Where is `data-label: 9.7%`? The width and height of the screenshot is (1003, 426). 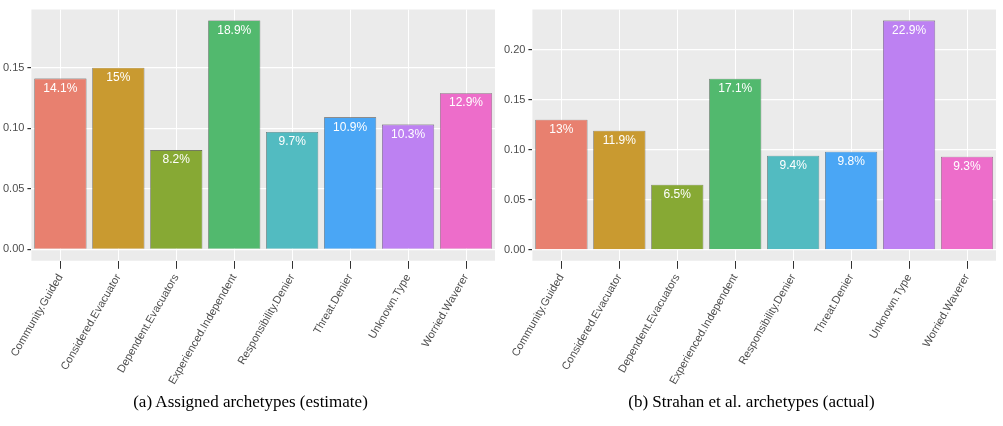 data-label: 9.7% is located at coordinates (292, 141).